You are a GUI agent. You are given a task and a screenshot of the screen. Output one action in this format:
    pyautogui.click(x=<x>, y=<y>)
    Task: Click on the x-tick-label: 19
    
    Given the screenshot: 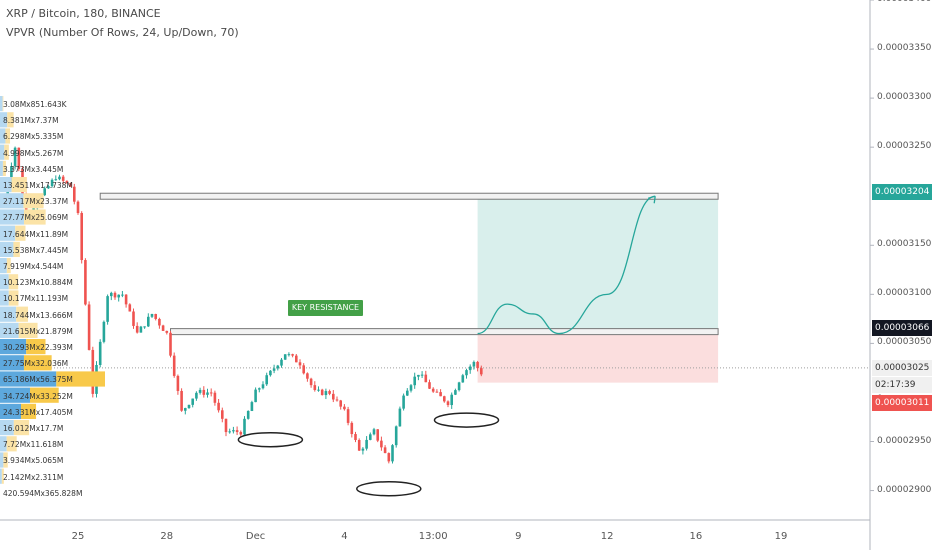 What is the action you would take?
    pyautogui.click(x=781, y=536)
    